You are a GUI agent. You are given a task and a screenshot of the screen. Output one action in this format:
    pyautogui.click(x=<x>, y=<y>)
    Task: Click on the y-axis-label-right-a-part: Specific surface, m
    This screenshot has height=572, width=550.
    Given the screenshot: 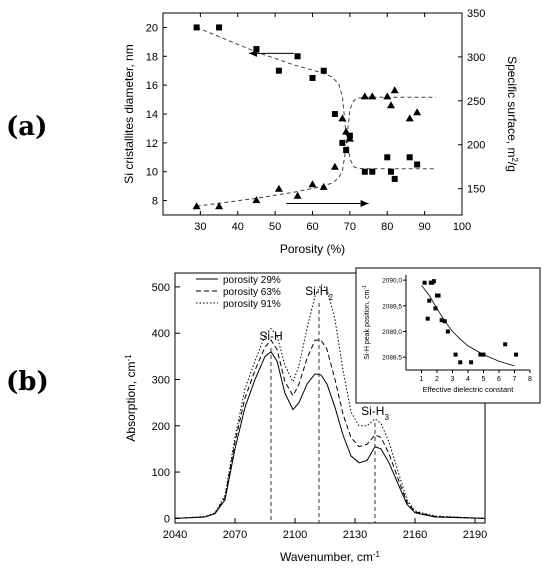 What is the action you would take?
    pyautogui.click(x=512, y=106)
    